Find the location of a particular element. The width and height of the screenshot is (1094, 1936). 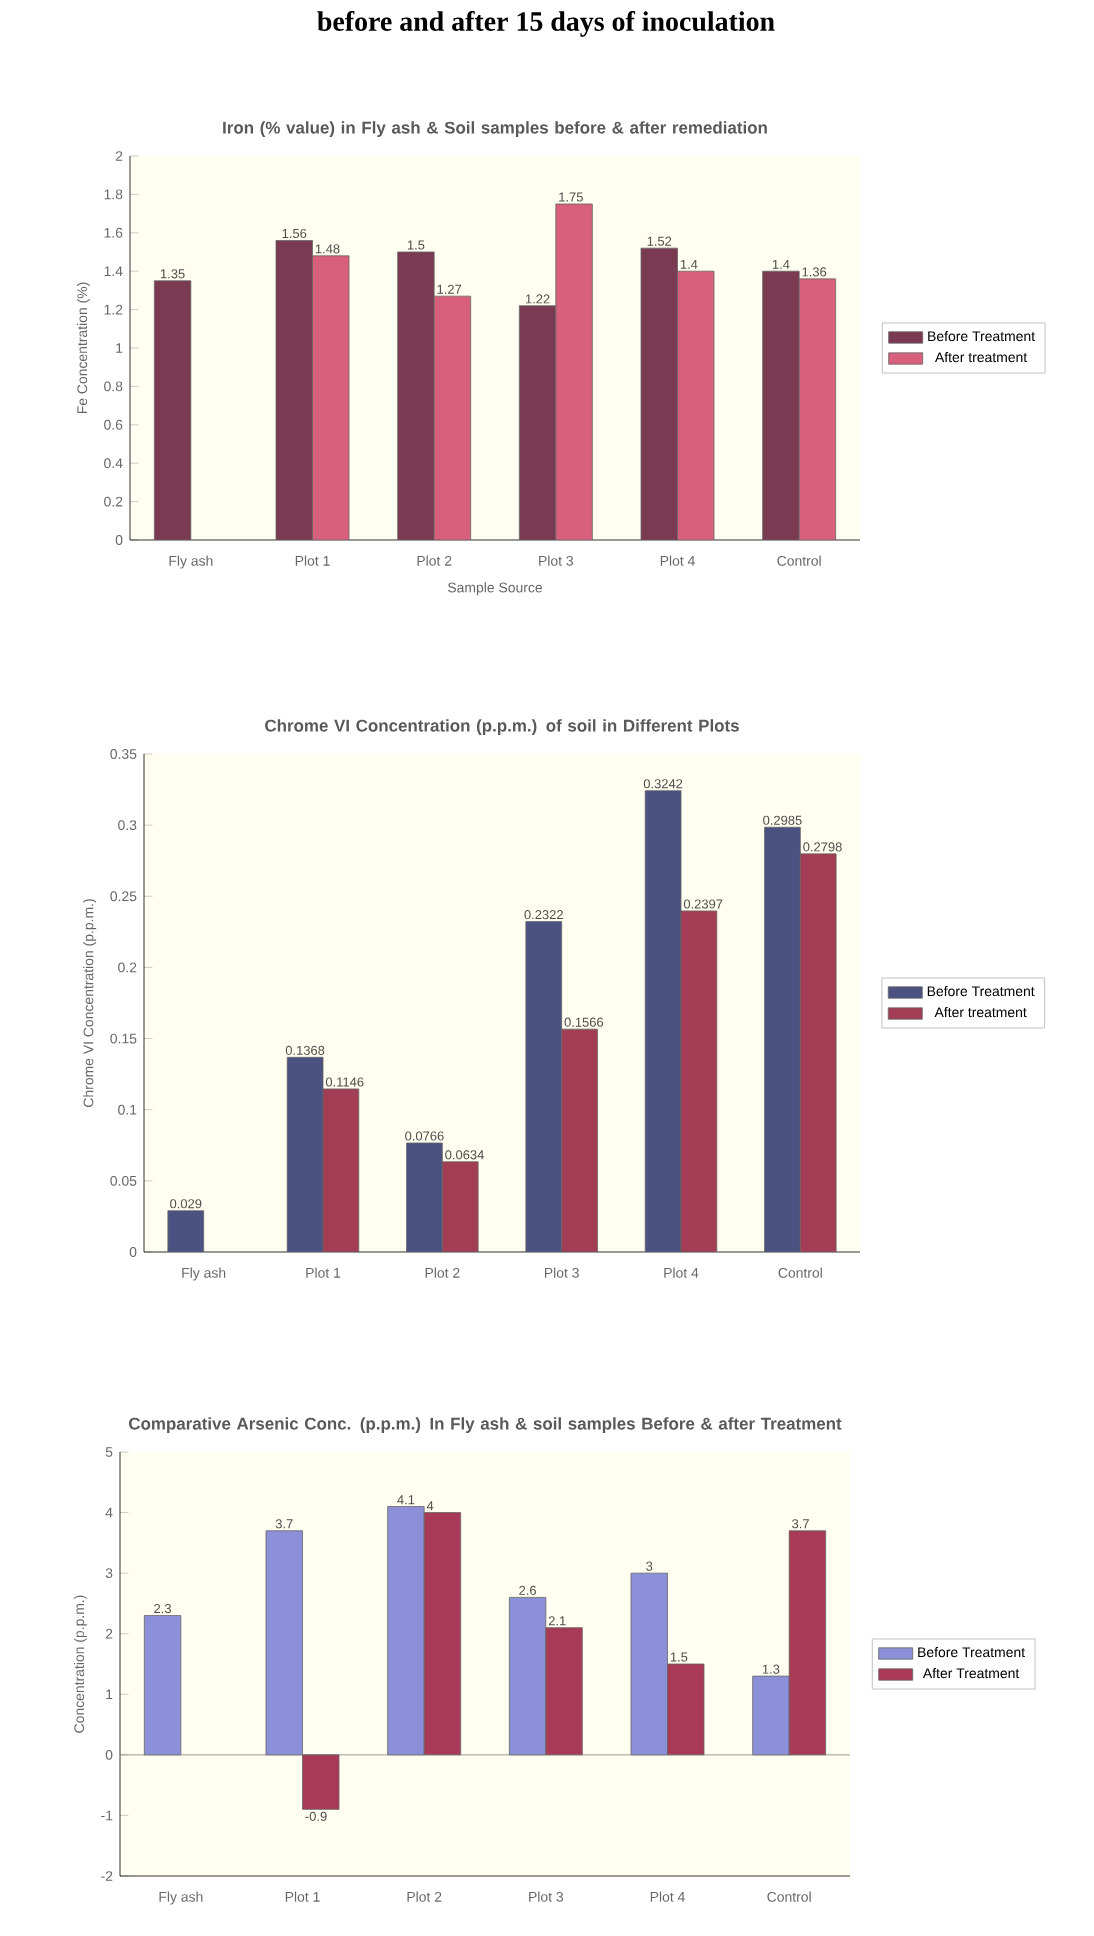

chart-title: Chrome VI Concentration (p.p.m.) of soil in Different Plots is located at coordinates (502, 727).